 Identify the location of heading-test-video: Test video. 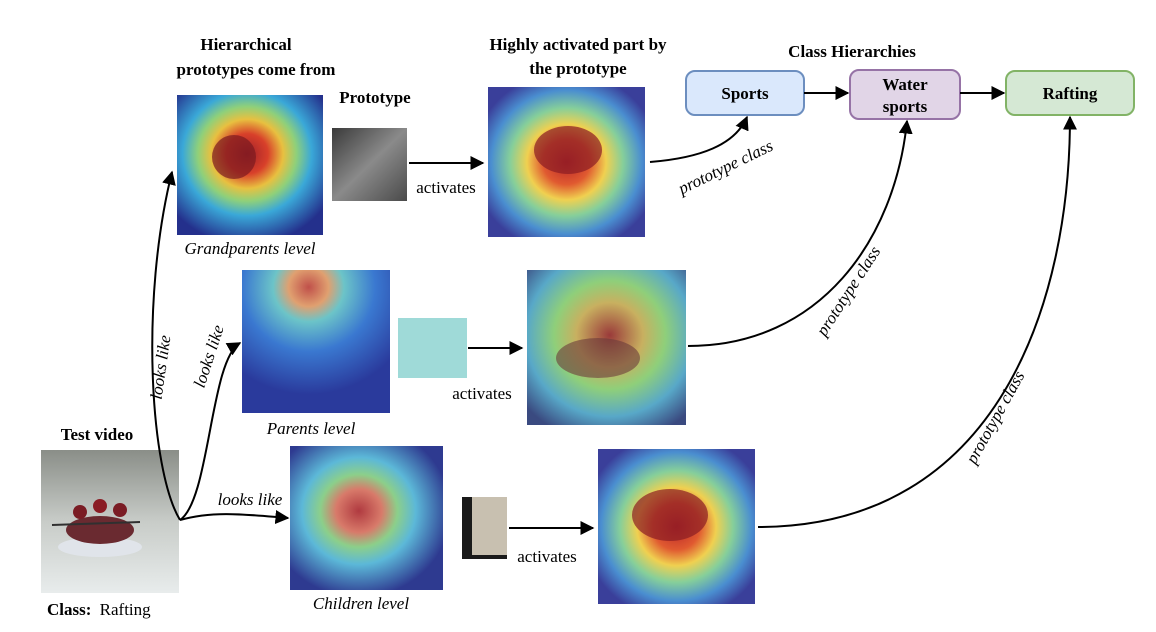
(97, 434).